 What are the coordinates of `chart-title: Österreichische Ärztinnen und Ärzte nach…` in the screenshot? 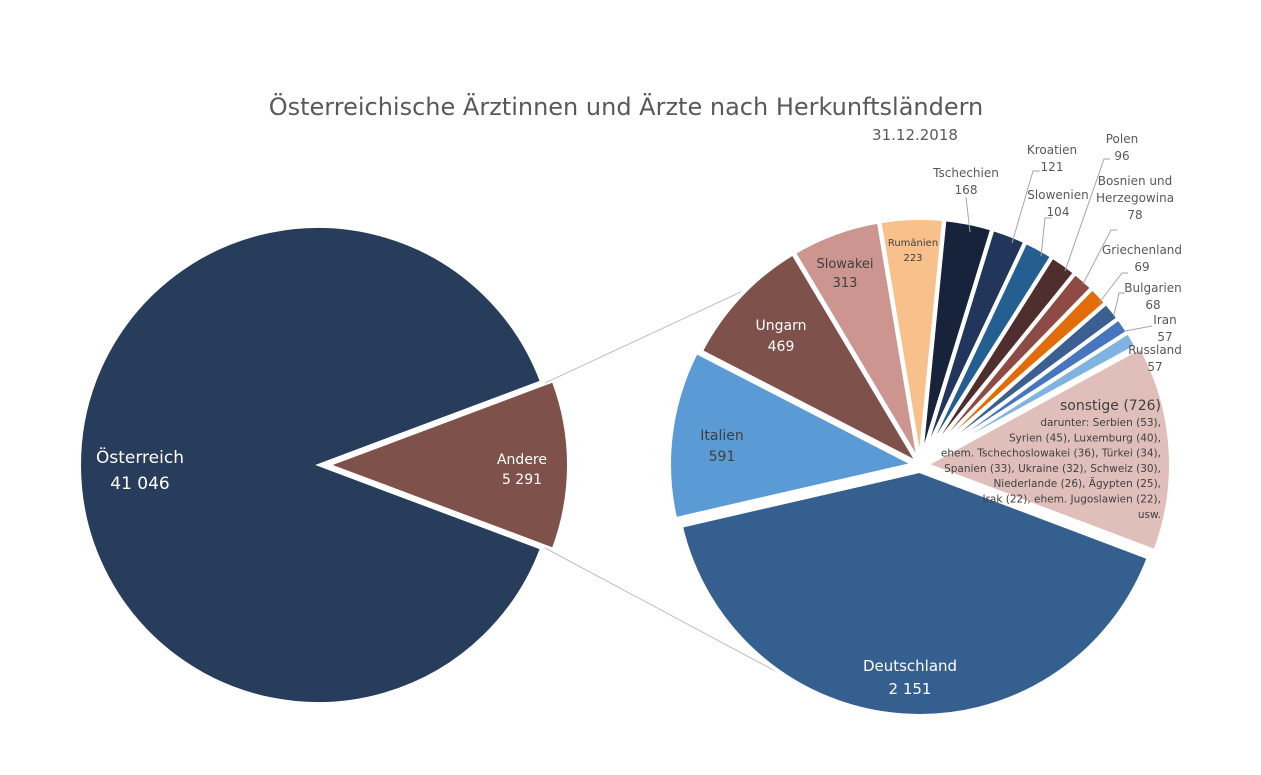 It's located at (626, 106).